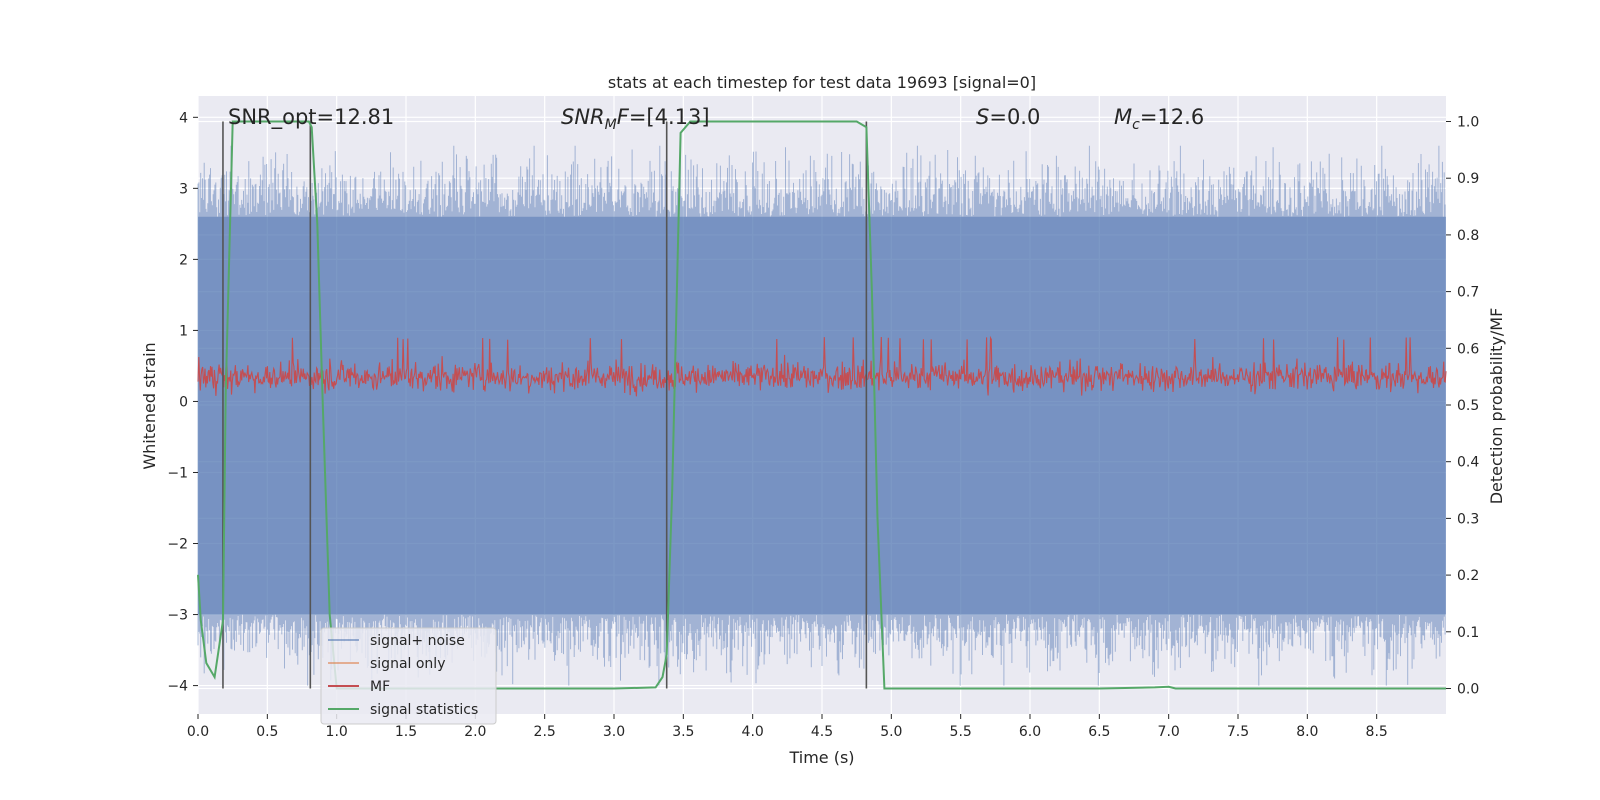 This screenshot has width=1600, height=800. What do you see at coordinates (337, 732) in the screenshot?
I see `x-tick-label: 1.0` at bounding box center [337, 732].